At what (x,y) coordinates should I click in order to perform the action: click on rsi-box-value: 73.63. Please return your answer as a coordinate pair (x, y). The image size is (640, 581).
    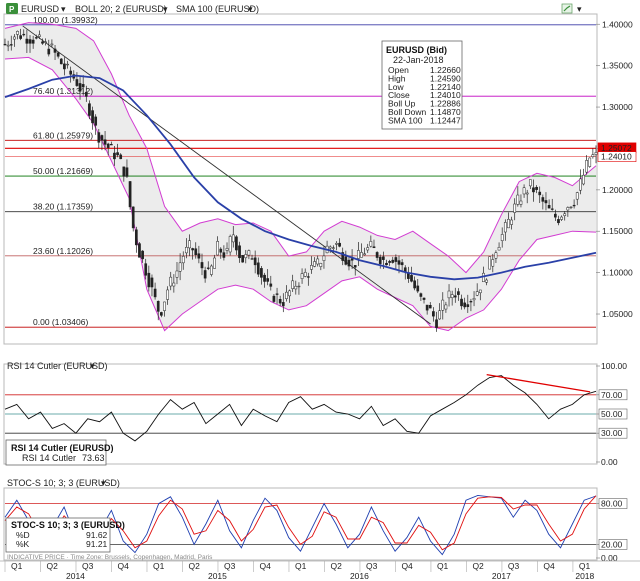
    Looking at the image, I should click on (93, 458).